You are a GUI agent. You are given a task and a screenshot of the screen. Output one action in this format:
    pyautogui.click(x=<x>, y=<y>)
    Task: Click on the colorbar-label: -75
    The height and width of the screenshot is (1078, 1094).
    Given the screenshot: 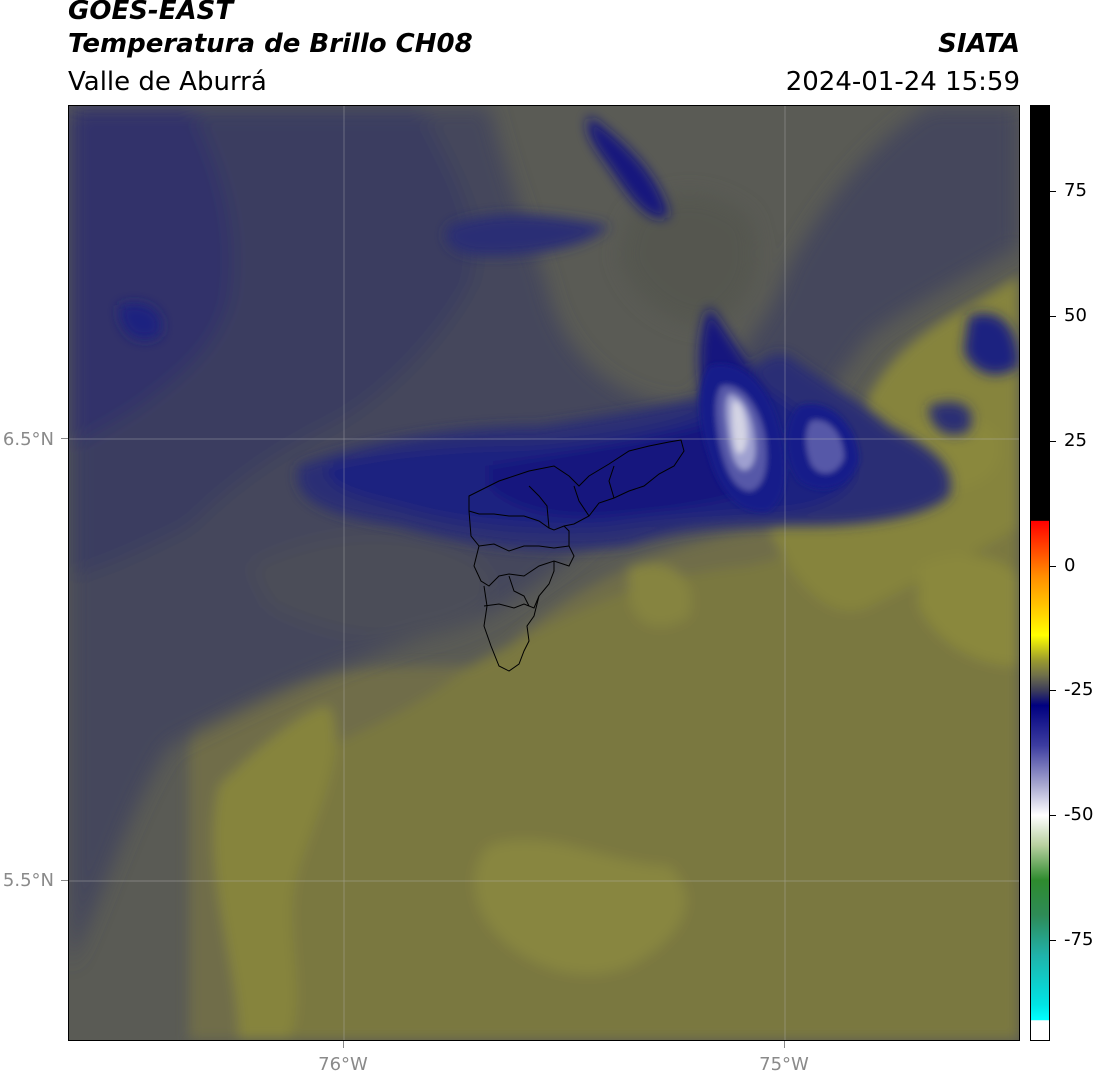 What is the action you would take?
    pyautogui.click(x=1079, y=940)
    